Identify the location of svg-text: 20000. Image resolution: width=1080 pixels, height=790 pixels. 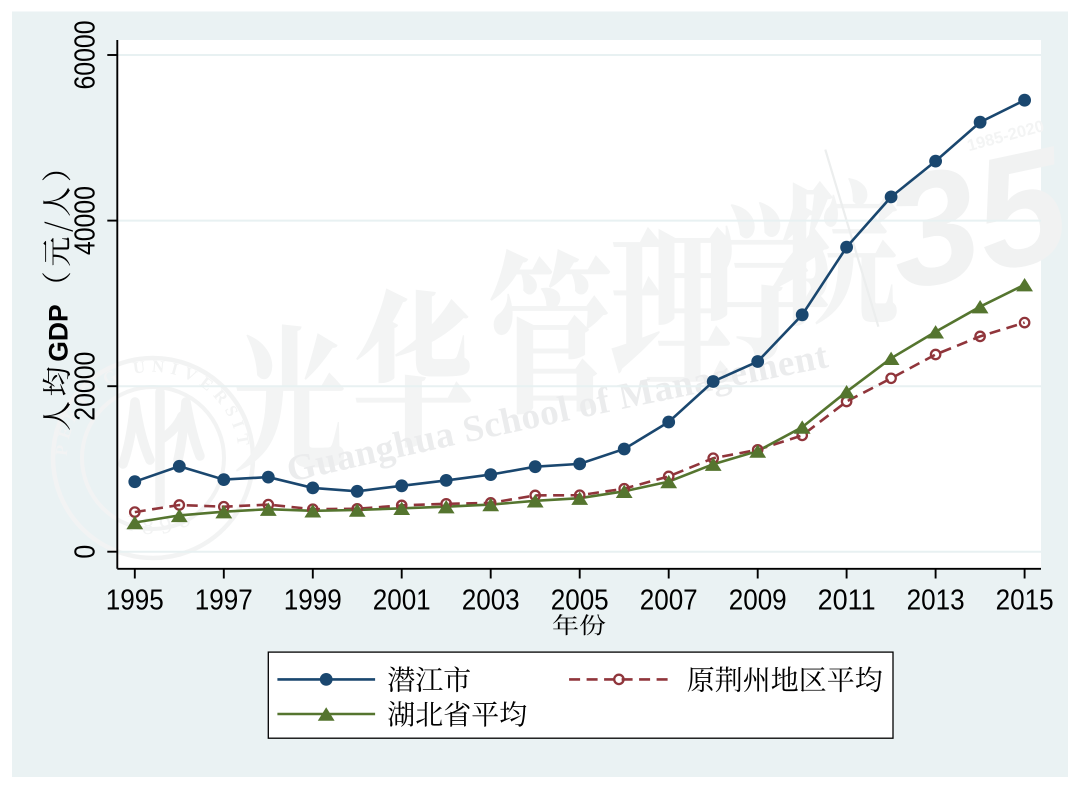
(86, 386).